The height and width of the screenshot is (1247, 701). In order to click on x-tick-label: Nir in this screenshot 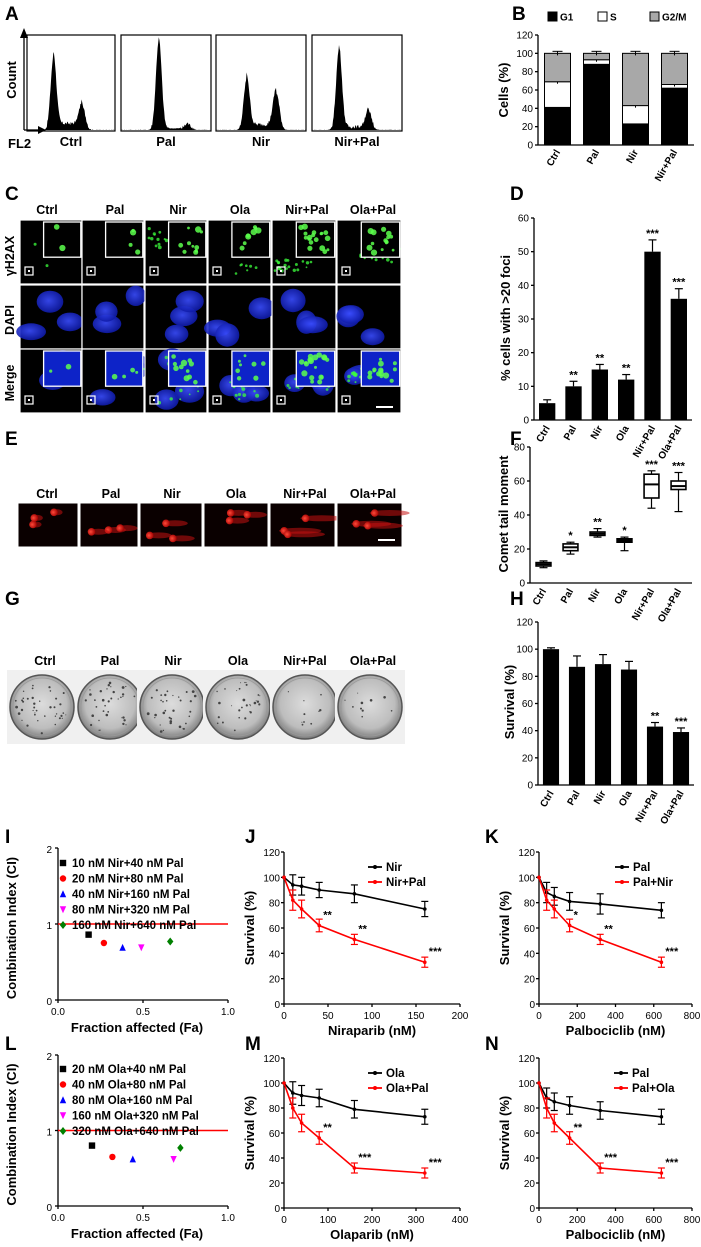, I will do `click(597, 433)`.